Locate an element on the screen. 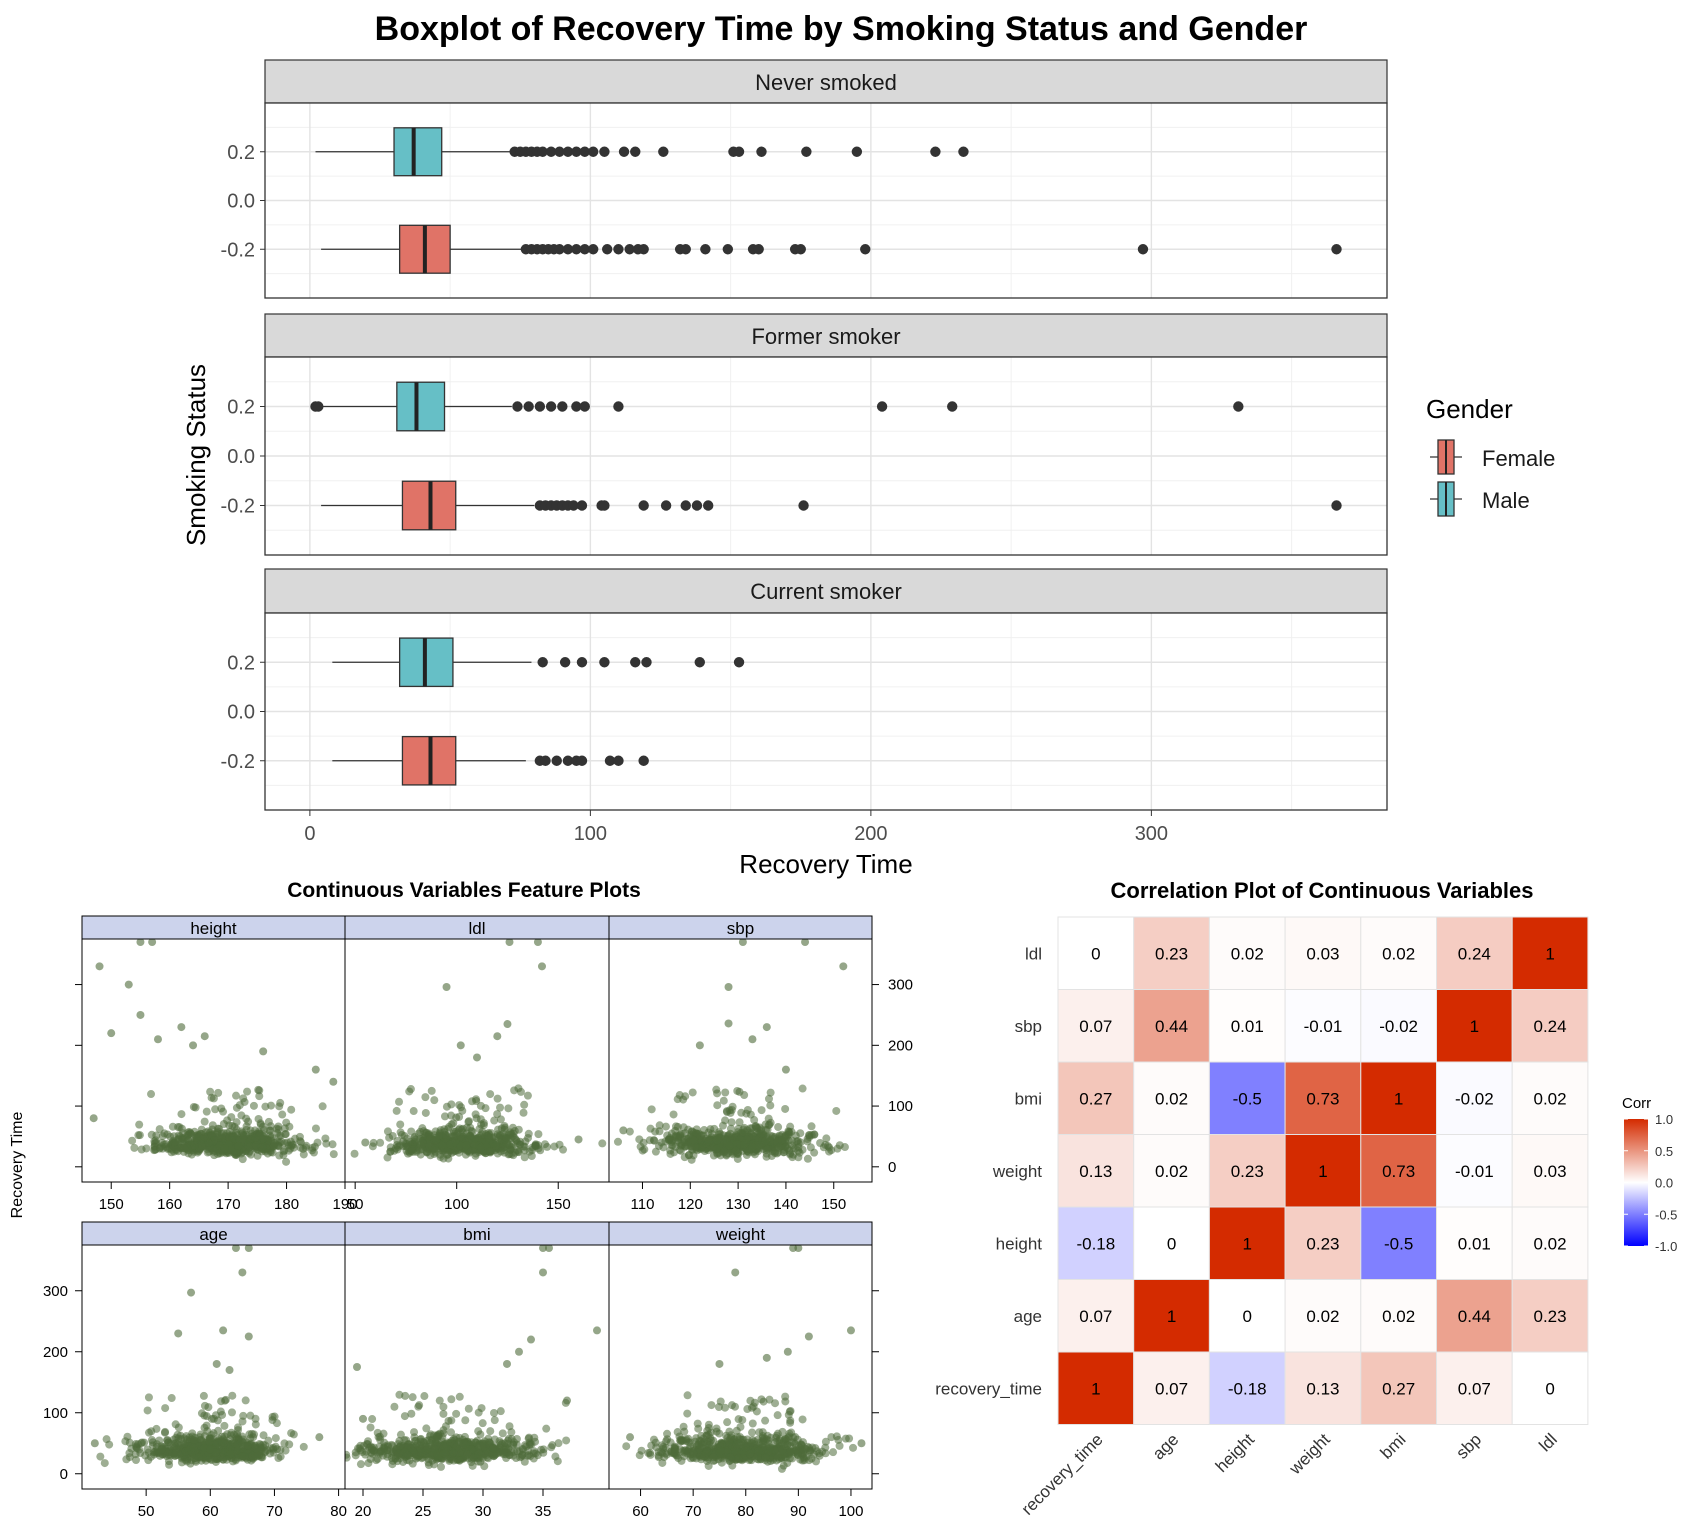 The image size is (1682, 1533). heatmap-cell-value: 1 is located at coordinates (1095, 1388).